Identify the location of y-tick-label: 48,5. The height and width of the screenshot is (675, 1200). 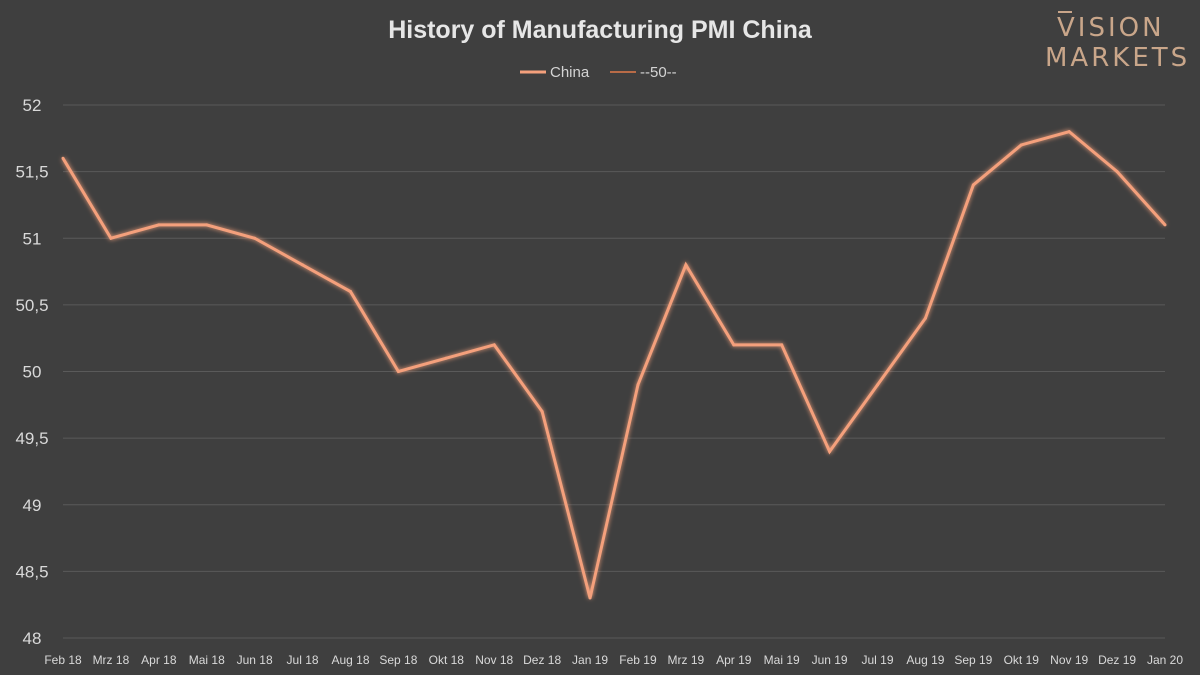
(31, 571).